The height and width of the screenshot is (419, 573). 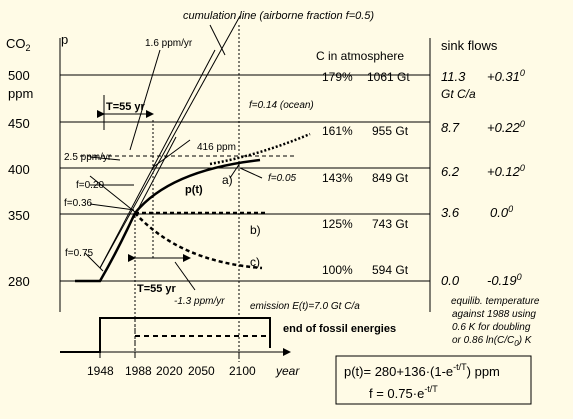 What do you see at coordinates (504, 280) in the screenshot?
I see `sink-temp-4: -0.190` at bounding box center [504, 280].